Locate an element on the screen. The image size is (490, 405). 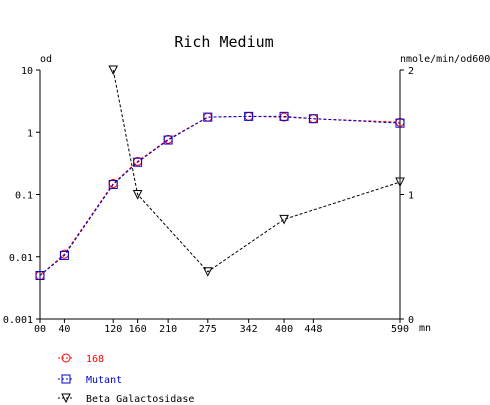
left-tick-label: 0.1 is located at coordinates (24, 196).